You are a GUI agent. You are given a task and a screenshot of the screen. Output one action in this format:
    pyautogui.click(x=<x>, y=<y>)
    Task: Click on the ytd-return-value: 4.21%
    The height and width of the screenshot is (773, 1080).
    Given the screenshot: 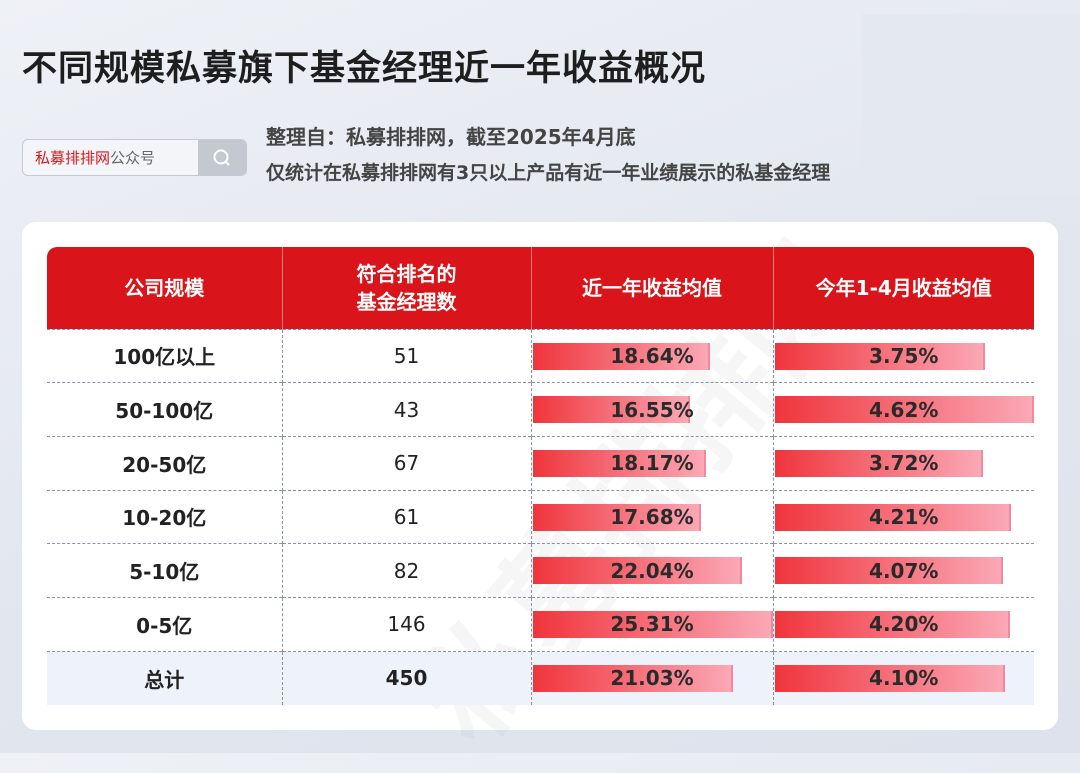 What is the action you would take?
    pyautogui.click(x=904, y=516)
    